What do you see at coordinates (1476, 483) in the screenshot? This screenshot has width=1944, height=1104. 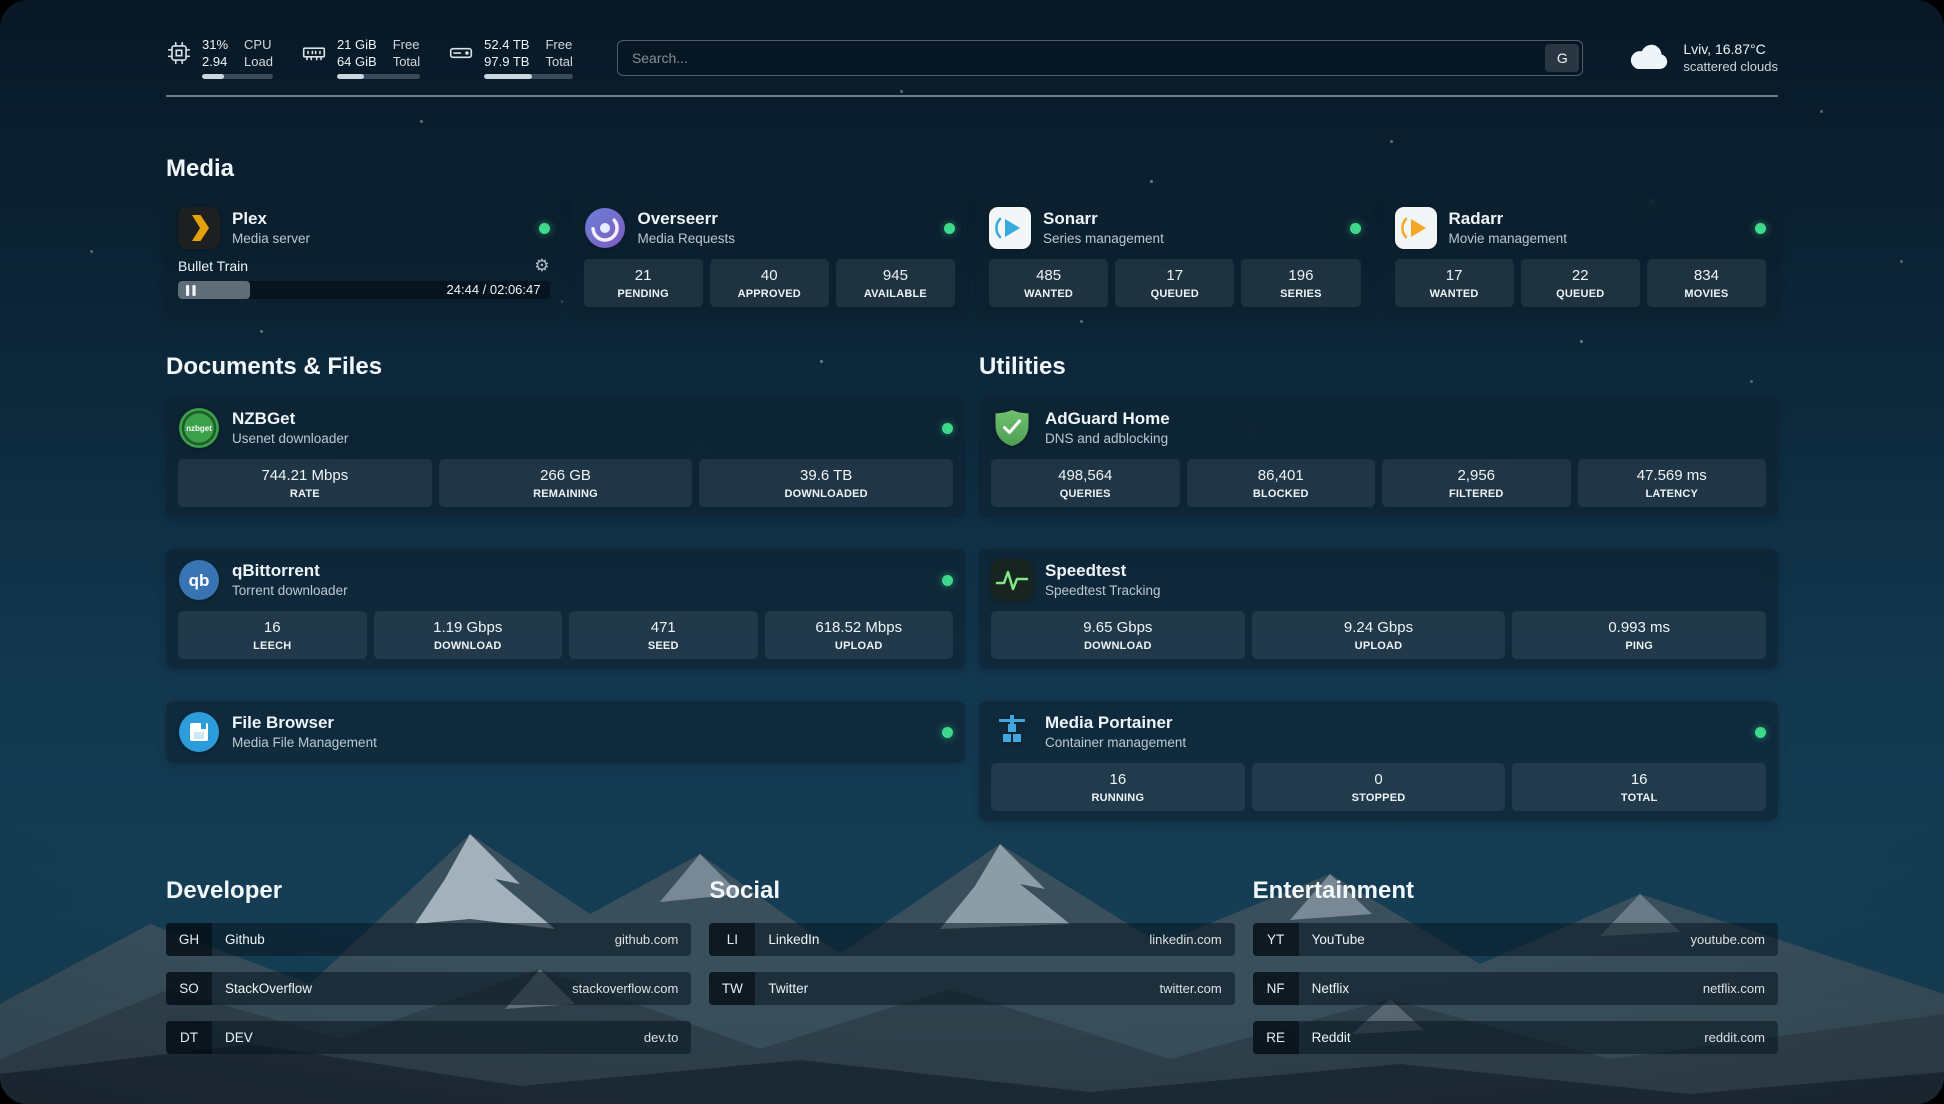 I see `stat-box: 2,956 FILTERED` at bounding box center [1476, 483].